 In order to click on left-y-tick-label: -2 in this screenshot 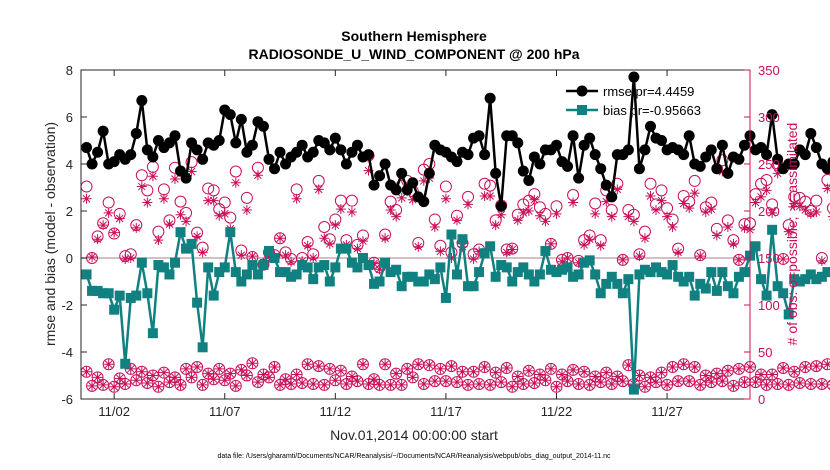, I will do `click(67, 305)`.